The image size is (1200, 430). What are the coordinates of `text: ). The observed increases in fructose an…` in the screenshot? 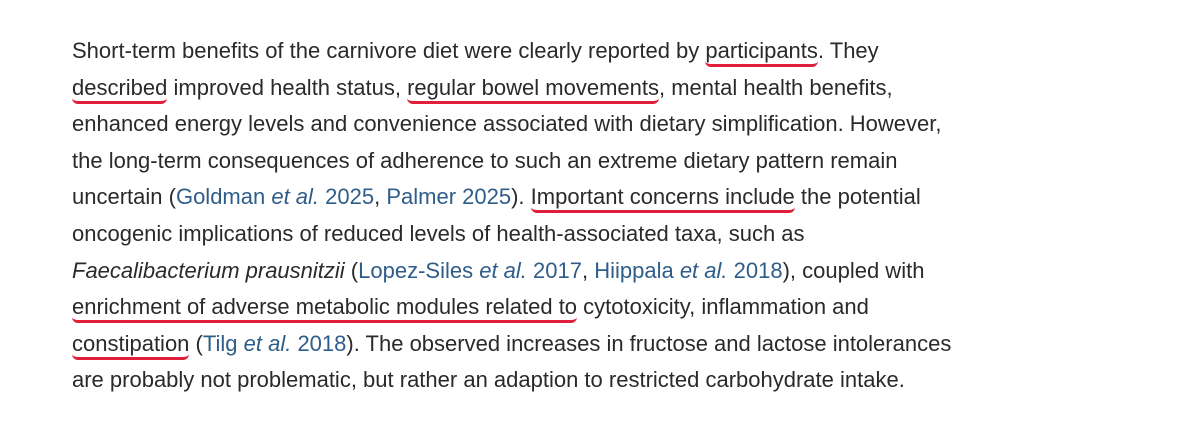 It's located at (649, 343).